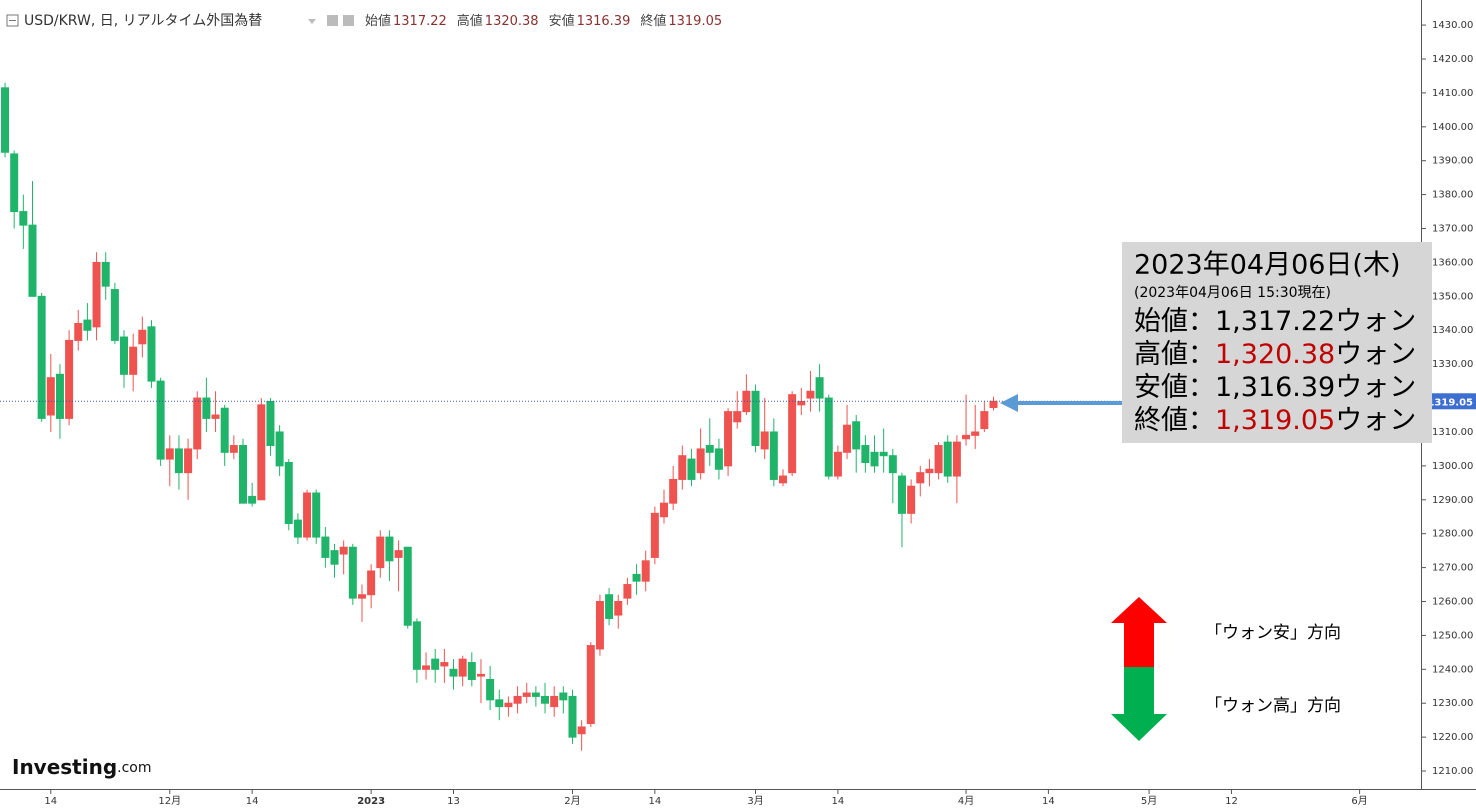  What do you see at coordinates (1452, 703) in the screenshot?
I see `y-tick-label: 1230.00` at bounding box center [1452, 703].